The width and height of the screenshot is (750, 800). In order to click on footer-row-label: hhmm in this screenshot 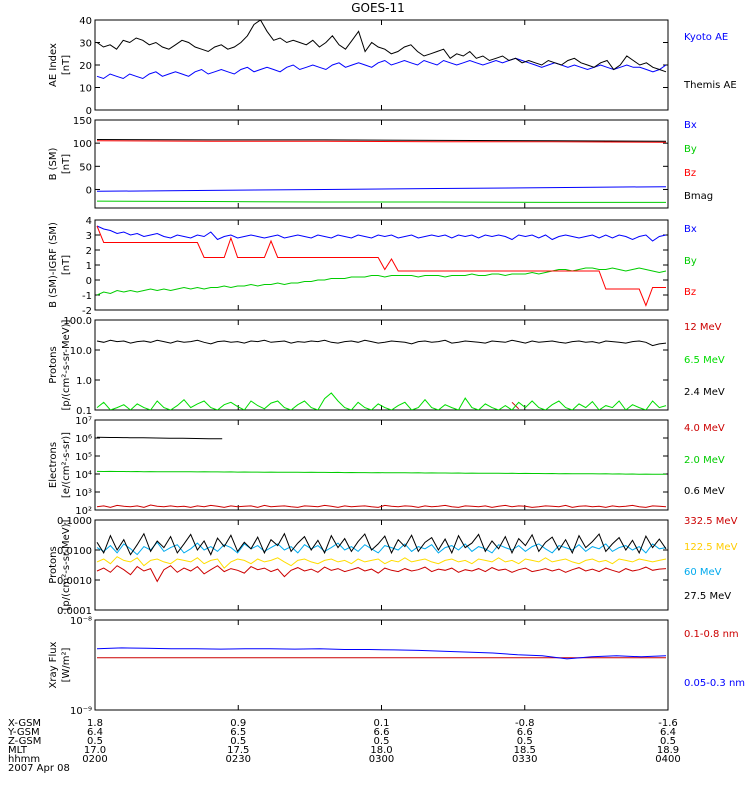, I will do `click(24, 759)`.